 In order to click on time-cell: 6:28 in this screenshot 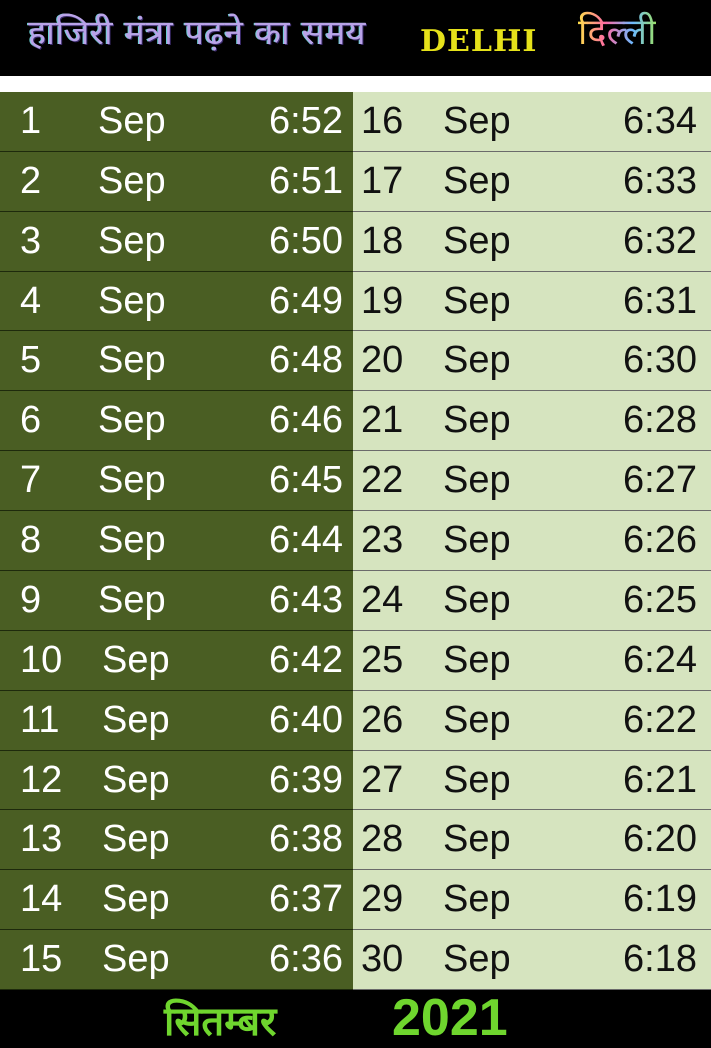, I will do `click(660, 420)`.